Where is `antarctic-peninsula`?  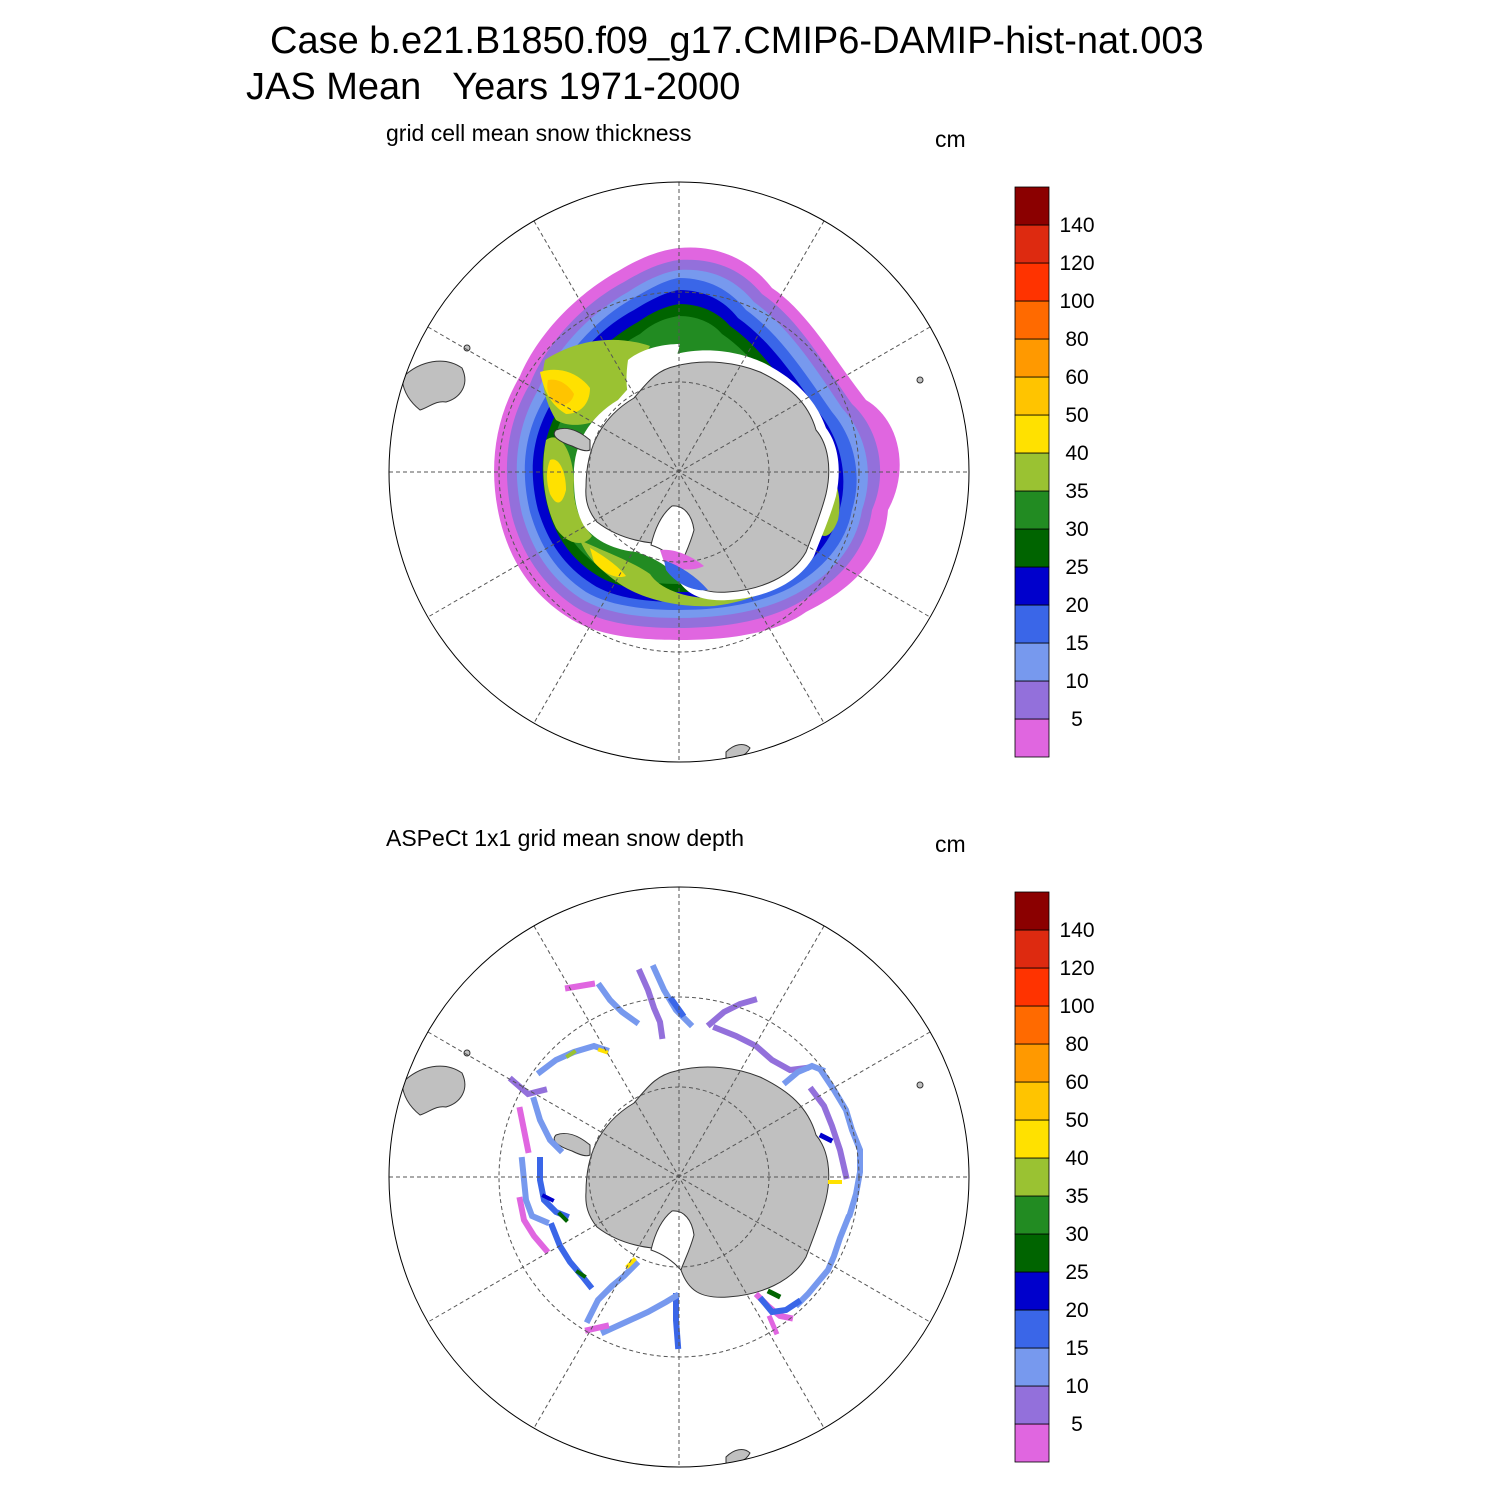
antarctic-peninsula is located at coordinates (572, 439).